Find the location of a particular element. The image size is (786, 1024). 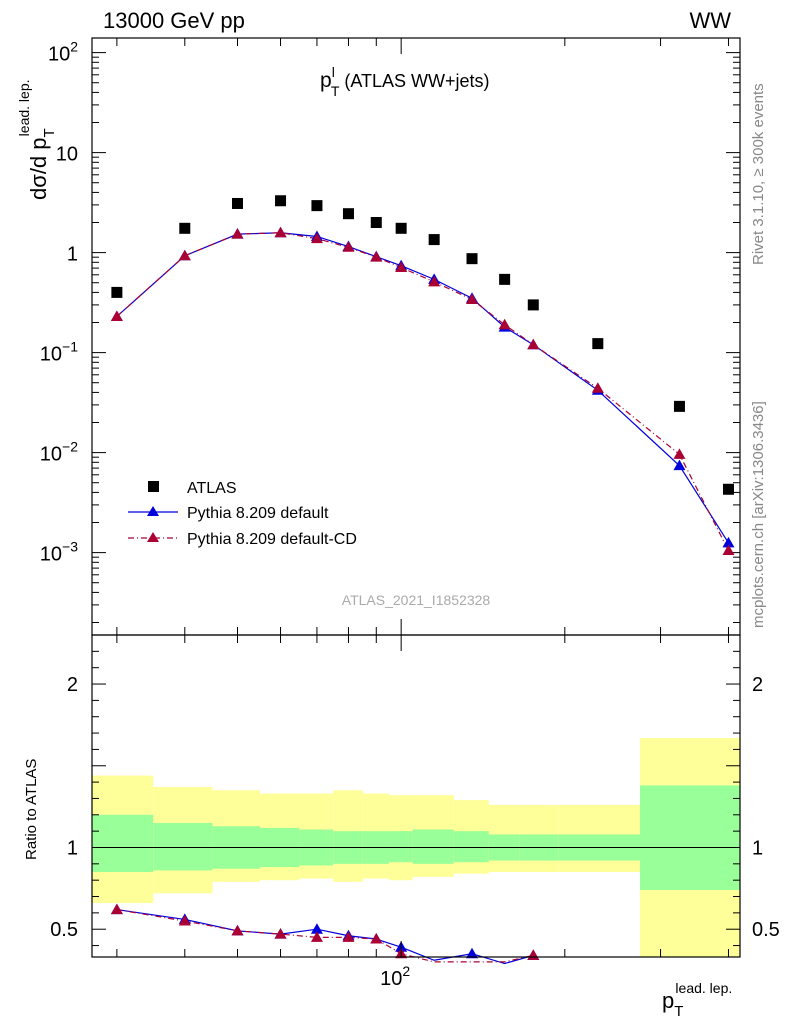

xlabel-sup: lead. lep. is located at coordinates (703, 988).